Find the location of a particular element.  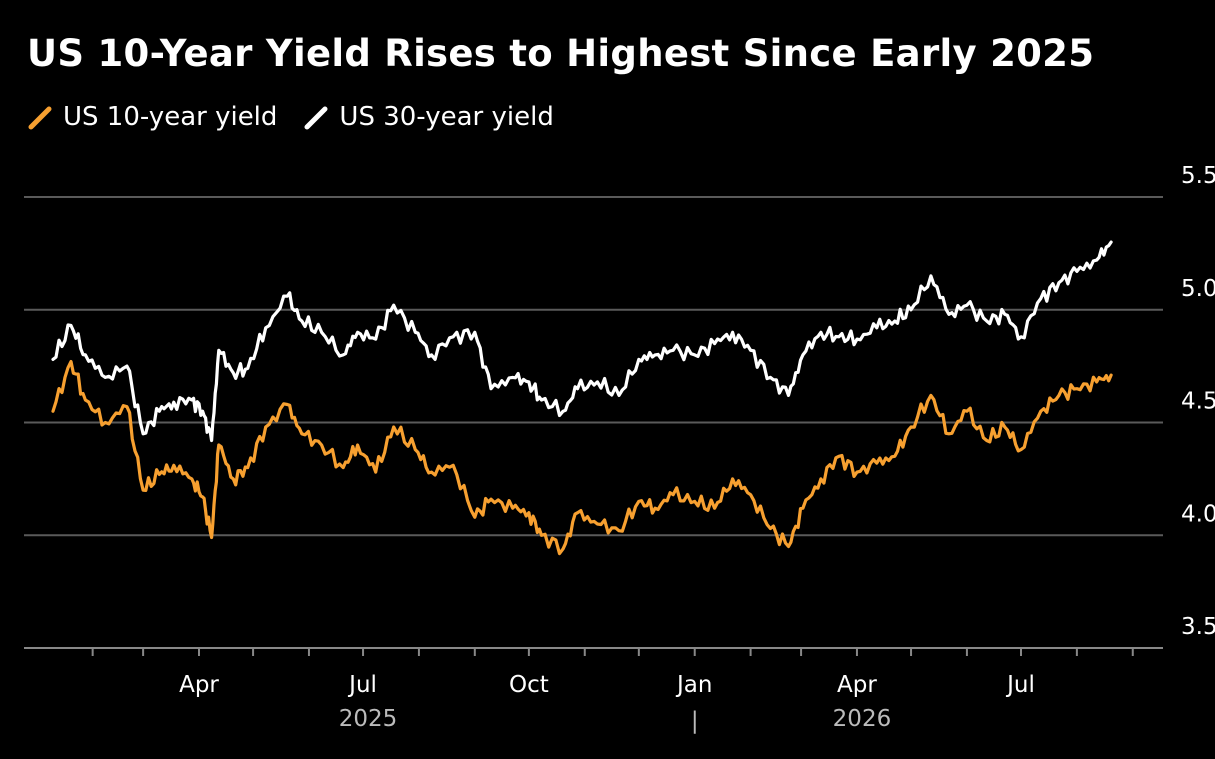

legend-item-10y: US 10-year yield is located at coordinates (152, 117).